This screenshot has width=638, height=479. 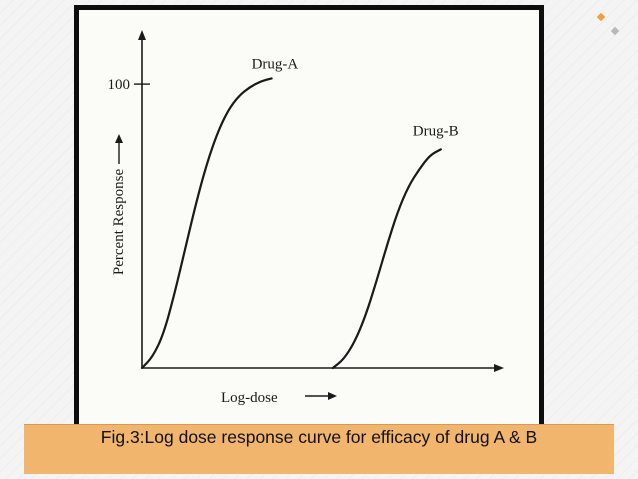 What do you see at coordinates (119, 85) in the screenshot?
I see `y-tick-label: 100` at bounding box center [119, 85].